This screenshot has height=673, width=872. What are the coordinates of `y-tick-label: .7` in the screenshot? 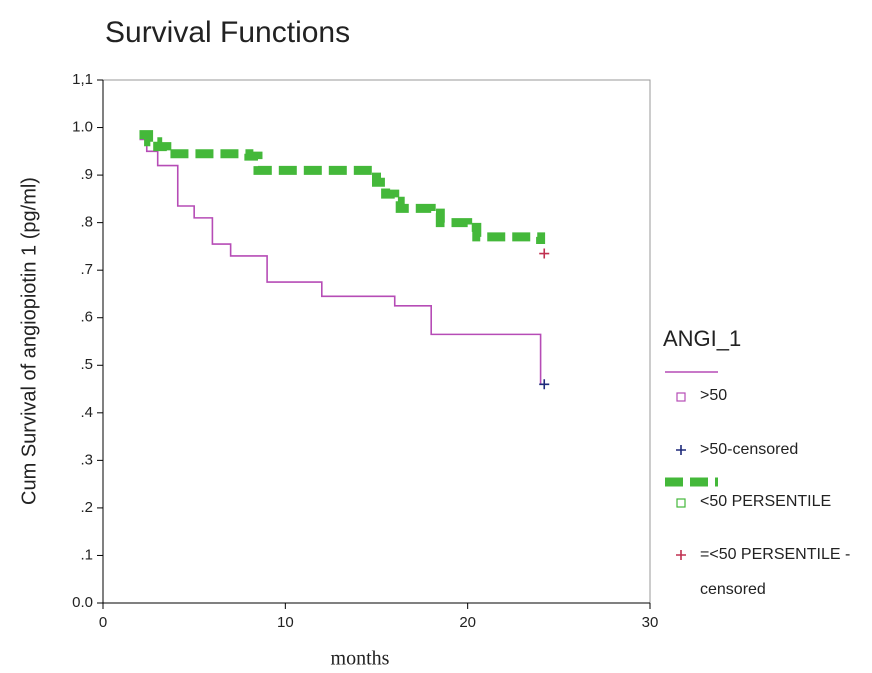 It's located at (86, 269).